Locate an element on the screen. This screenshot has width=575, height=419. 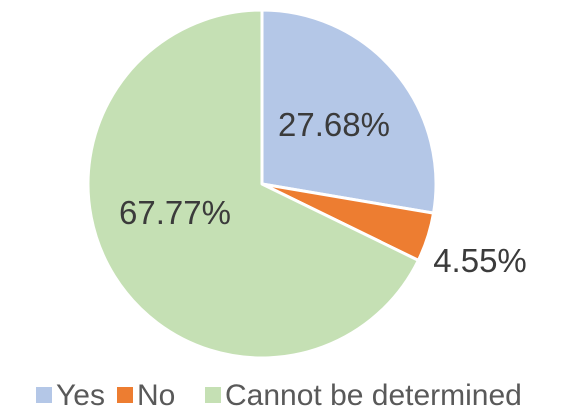
slice-label-cannot-be-determined: 67.77% is located at coordinates (175, 212).